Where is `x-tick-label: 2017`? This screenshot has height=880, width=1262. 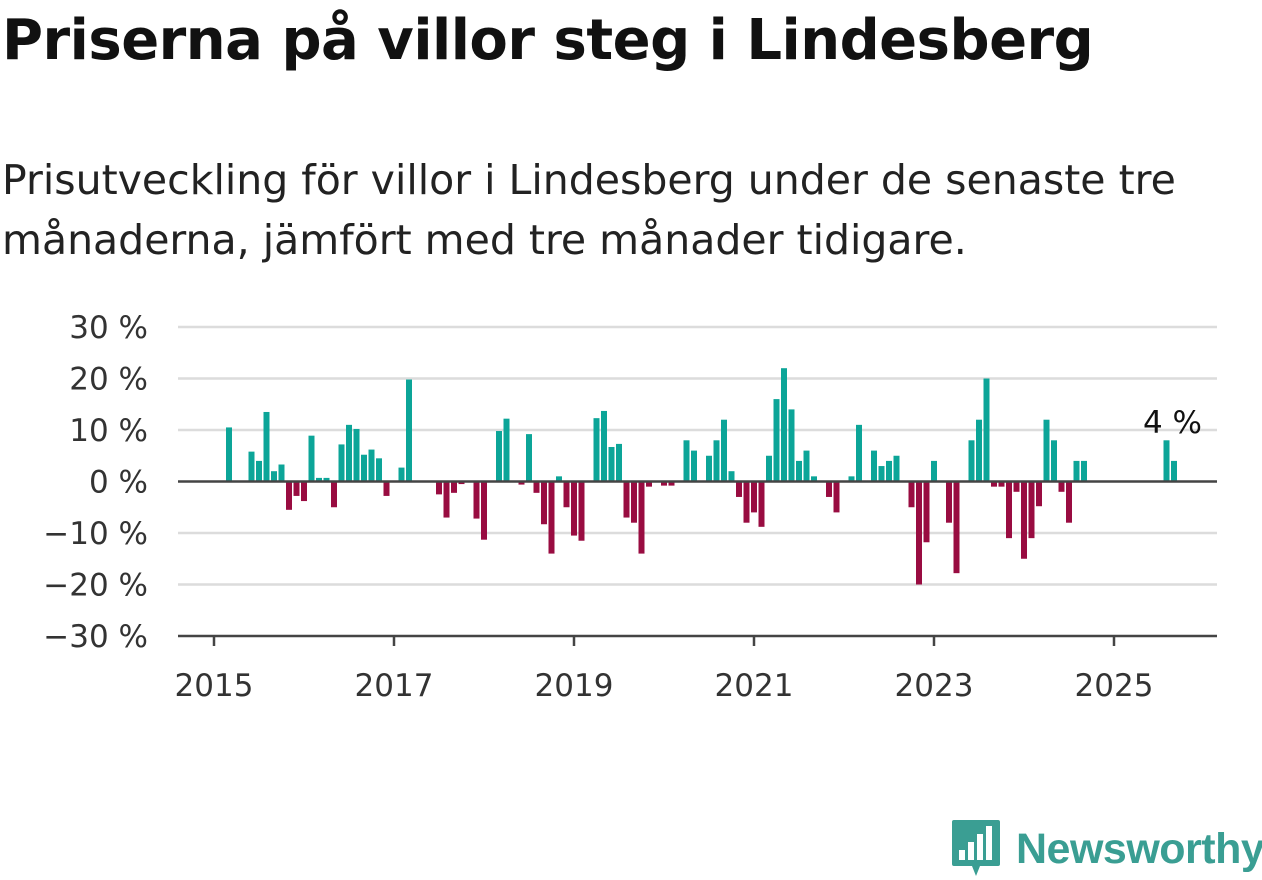
x-tick-label: 2017 is located at coordinates (394, 686).